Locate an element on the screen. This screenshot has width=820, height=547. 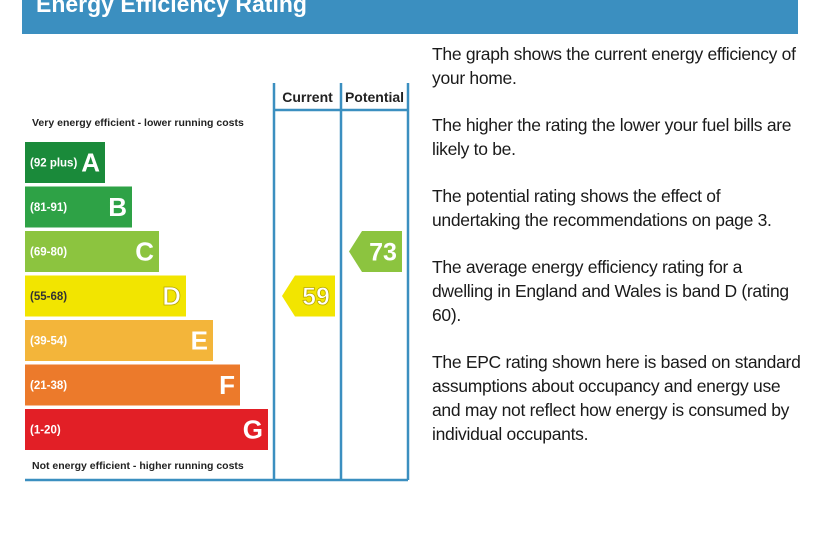
column-header-potential: Potential is located at coordinates (374, 97).